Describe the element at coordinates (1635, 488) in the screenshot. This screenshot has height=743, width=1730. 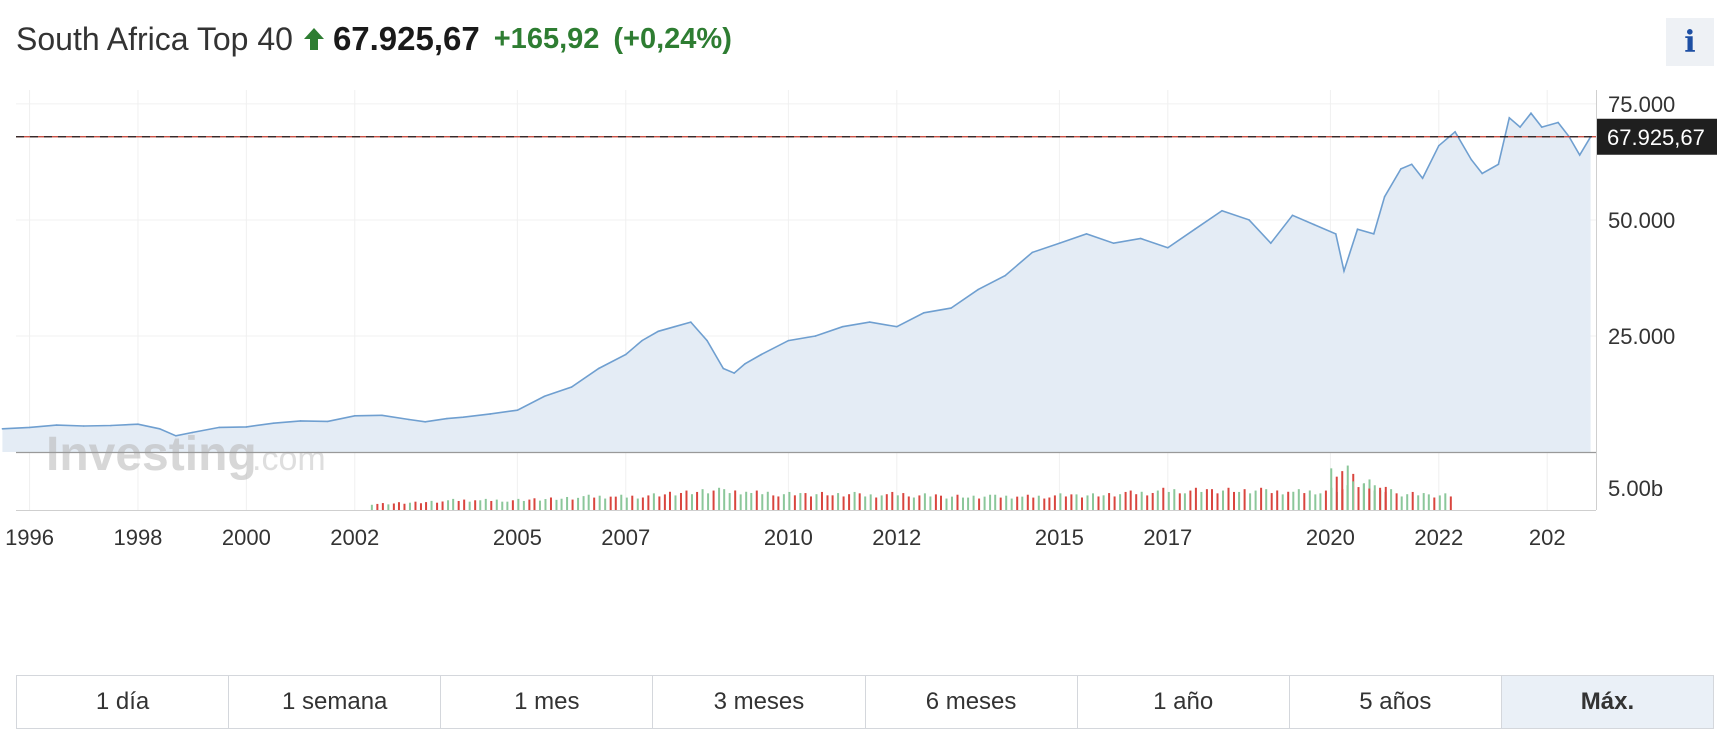
I see `volume-tick-label: 5.00b` at that location.